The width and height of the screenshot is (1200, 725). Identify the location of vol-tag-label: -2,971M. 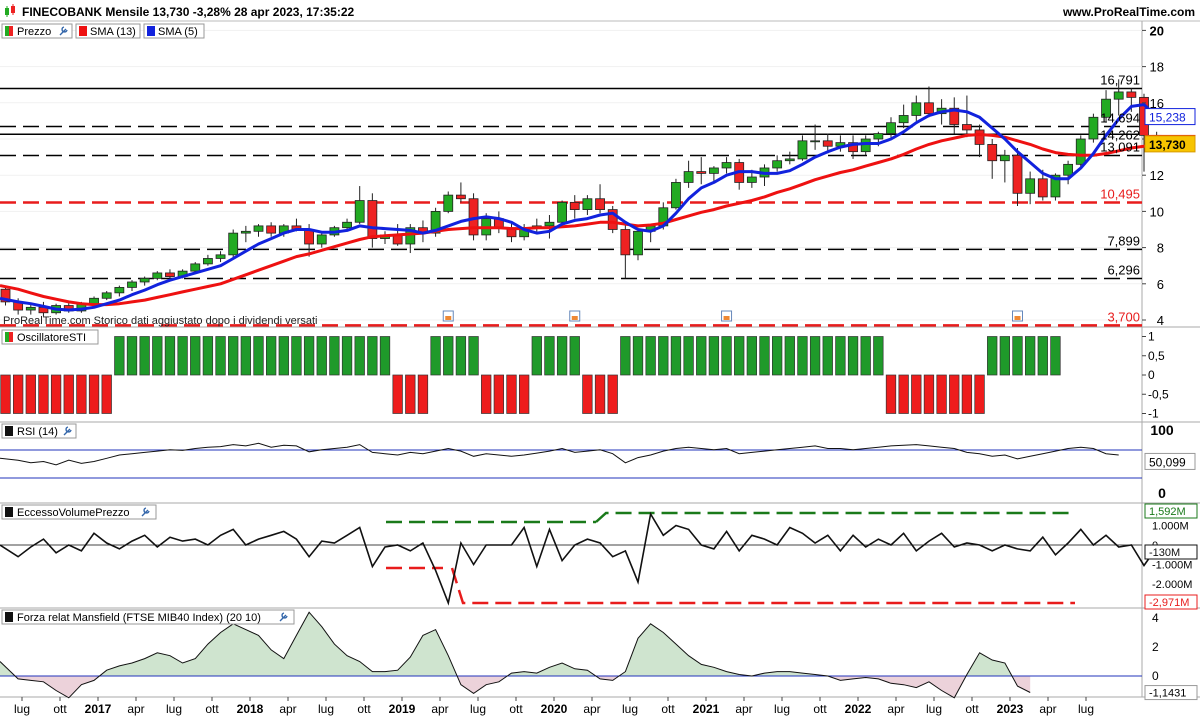
(1169, 603).